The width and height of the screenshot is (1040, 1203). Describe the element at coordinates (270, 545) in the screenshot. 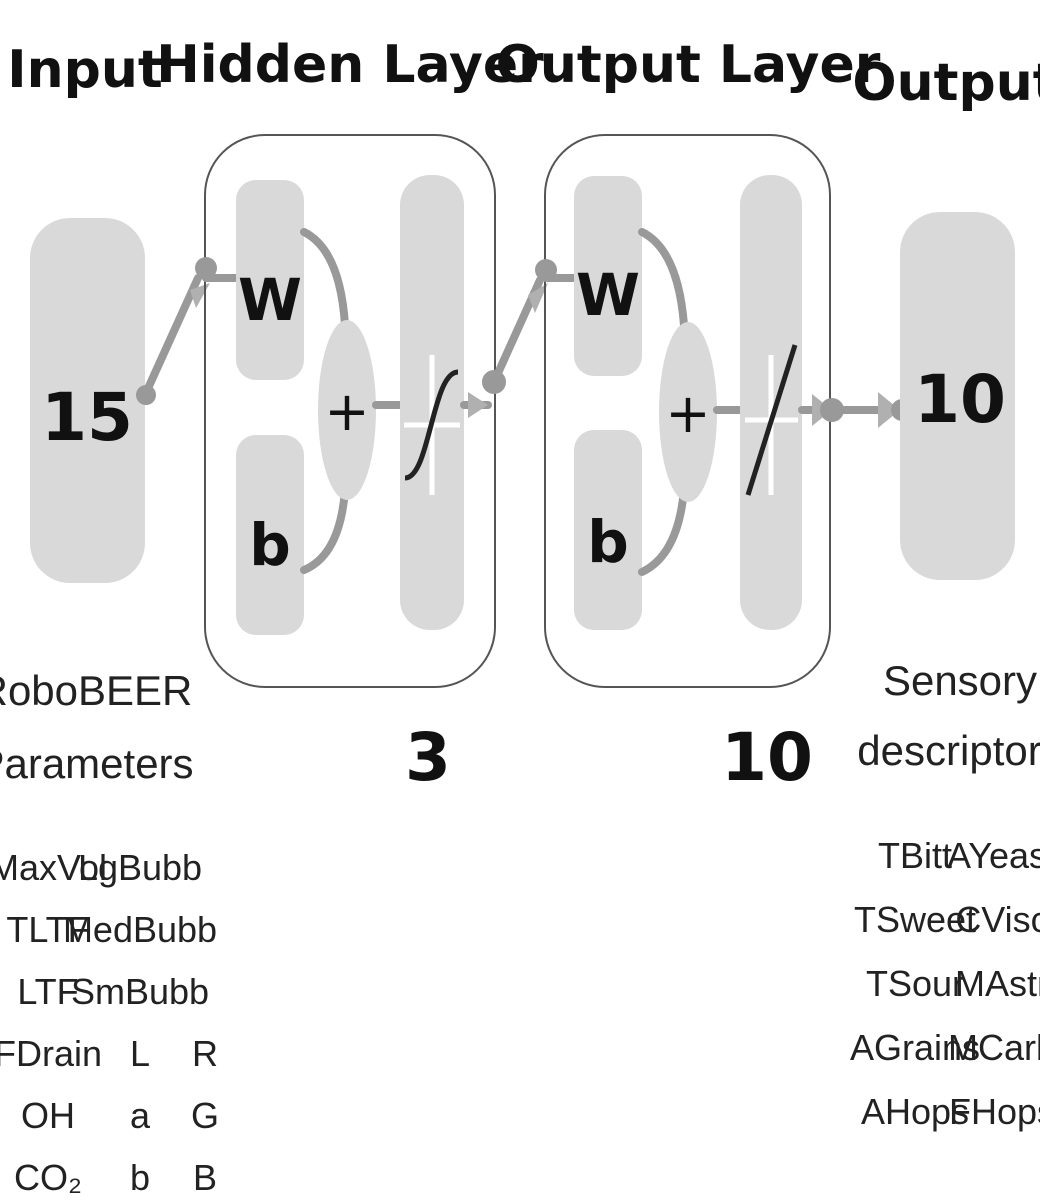

I see `hidden-bias-symbol: b` at that location.